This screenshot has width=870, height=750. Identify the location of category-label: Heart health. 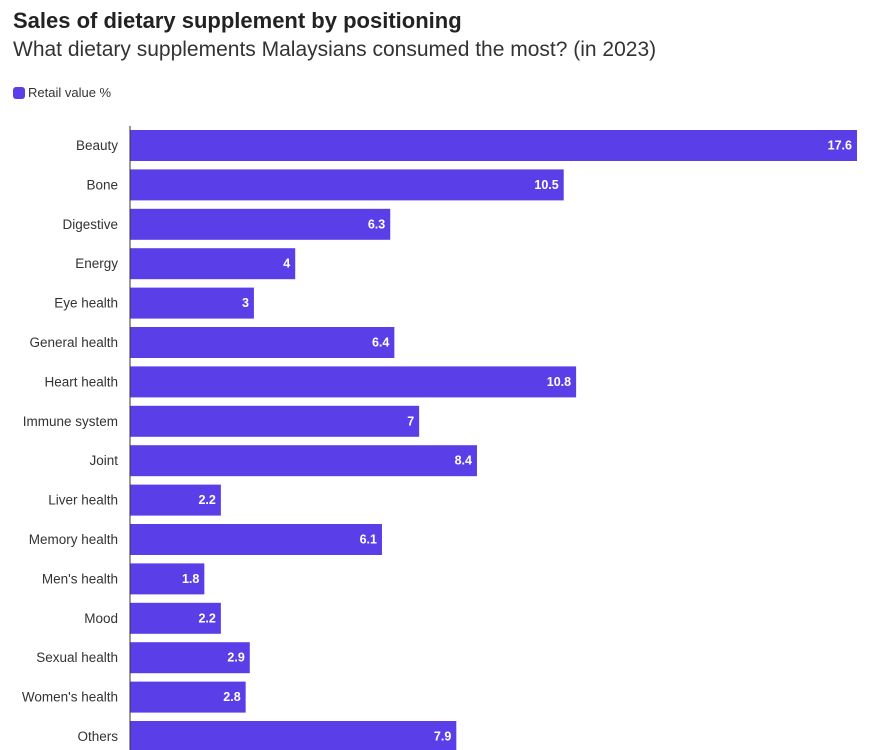
(81, 381).